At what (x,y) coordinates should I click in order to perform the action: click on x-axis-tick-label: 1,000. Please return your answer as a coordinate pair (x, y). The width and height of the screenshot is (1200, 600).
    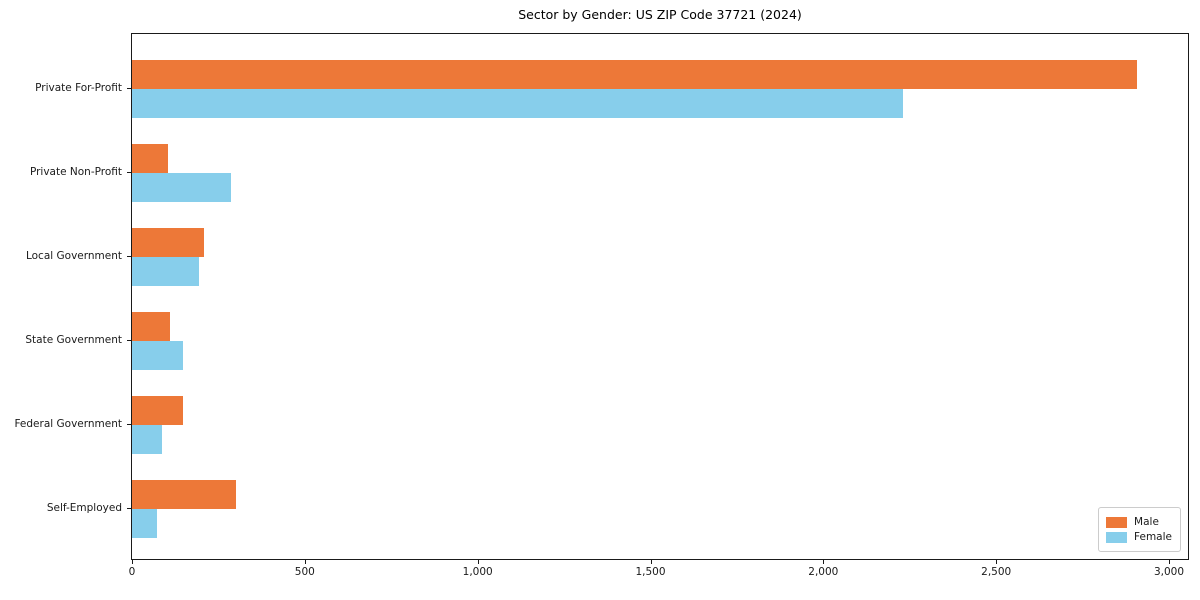
    Looking at the image, I should click on (477, 572).